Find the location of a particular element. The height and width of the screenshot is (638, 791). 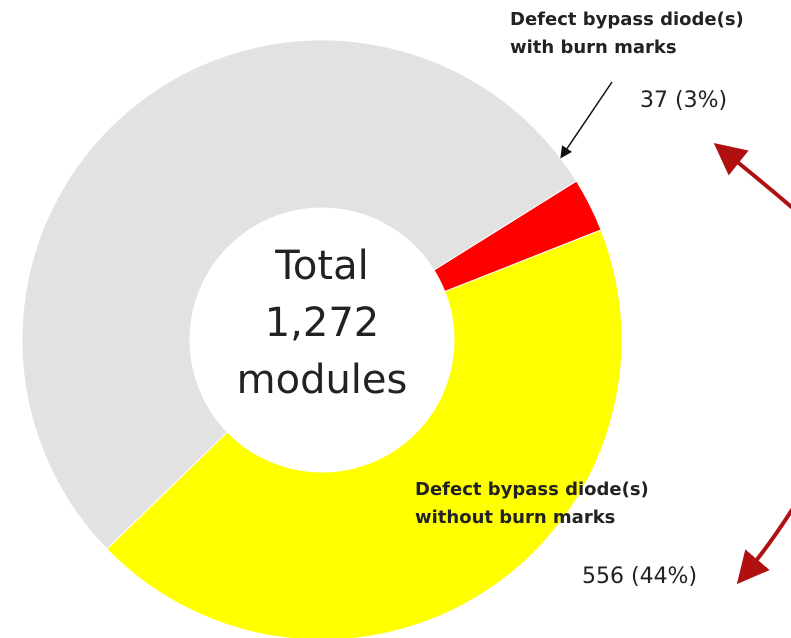

center-label: Total is located at coordinates (321, 266).